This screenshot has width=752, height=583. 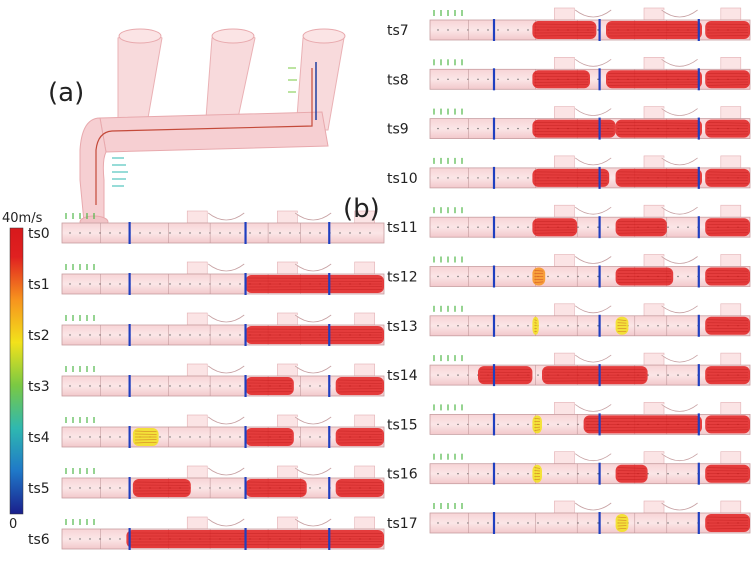 I want to click on timestep-panel-ts0: ts0, so click(x=206, y=227).